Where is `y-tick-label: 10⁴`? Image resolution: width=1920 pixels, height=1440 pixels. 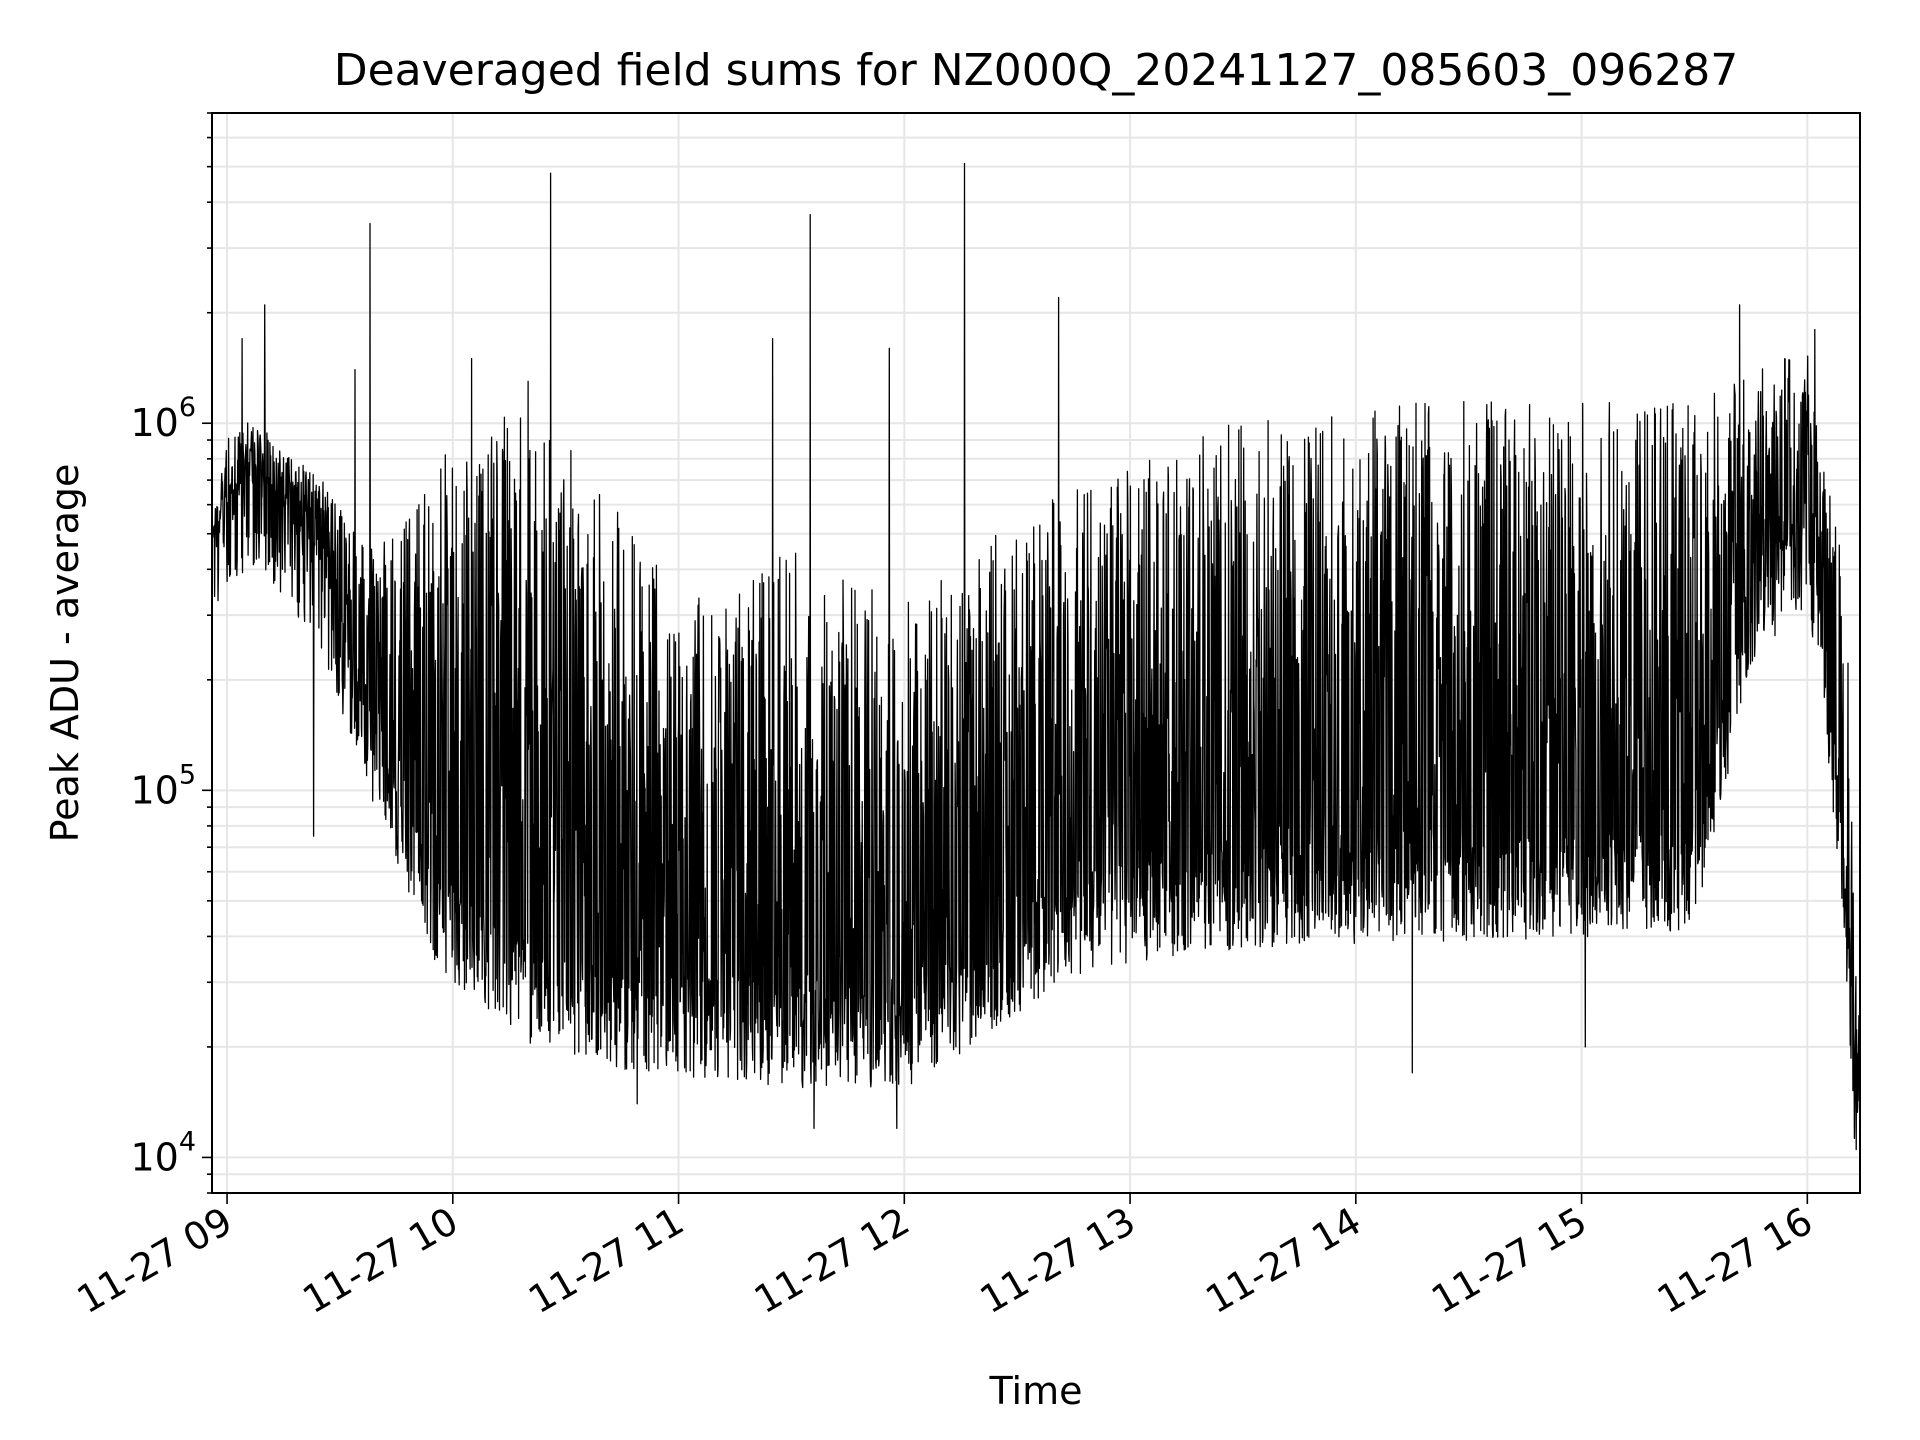 y-tick-label: 10⁴ is located at coordinates (163, 1152).